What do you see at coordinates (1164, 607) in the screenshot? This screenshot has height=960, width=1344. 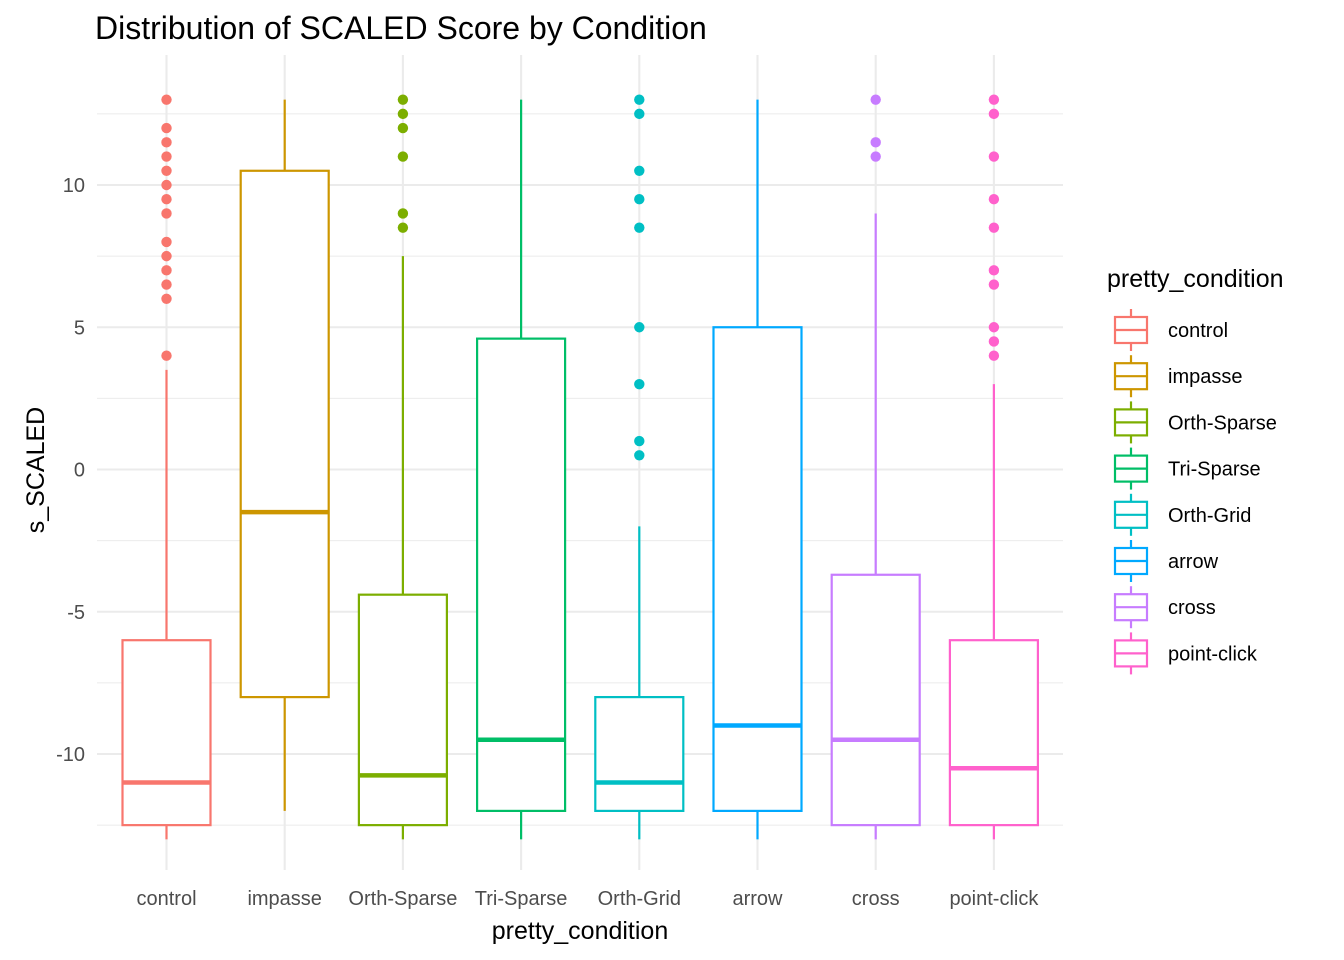 I see `legend-item-cross: cross` at bounding box center [1164, 607].